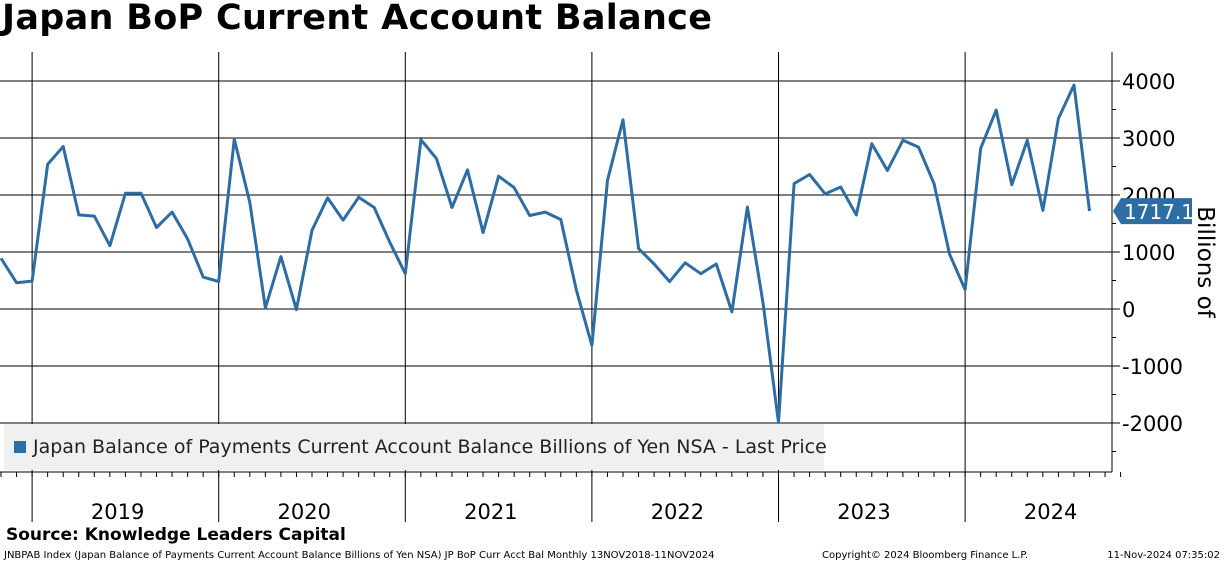  What do you see at coordinates (1152, 424) in the screenshot?
I see `y-tick-label: -2000` at bounding box center [1152, 424].